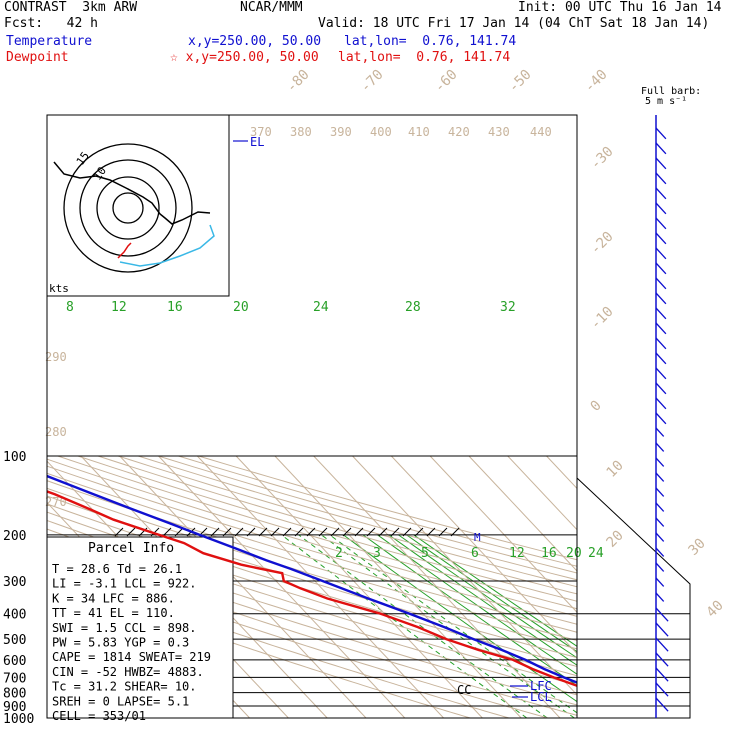 The height and width of the screenshot is (740, 740). What do you see at coordinates (715, 609) in the screenshot?
I see `isotherm-label: 40` at bounding box center [715, 609].